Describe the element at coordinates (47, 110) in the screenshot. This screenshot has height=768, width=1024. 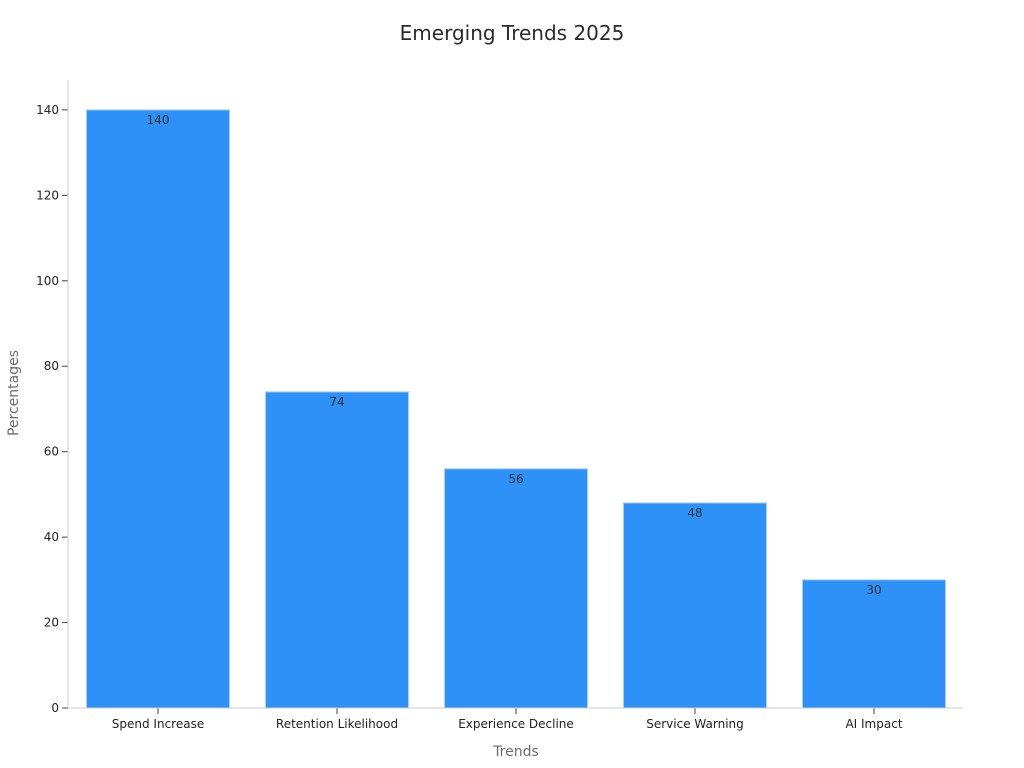
I see `y-tick-label: 140` at that location.